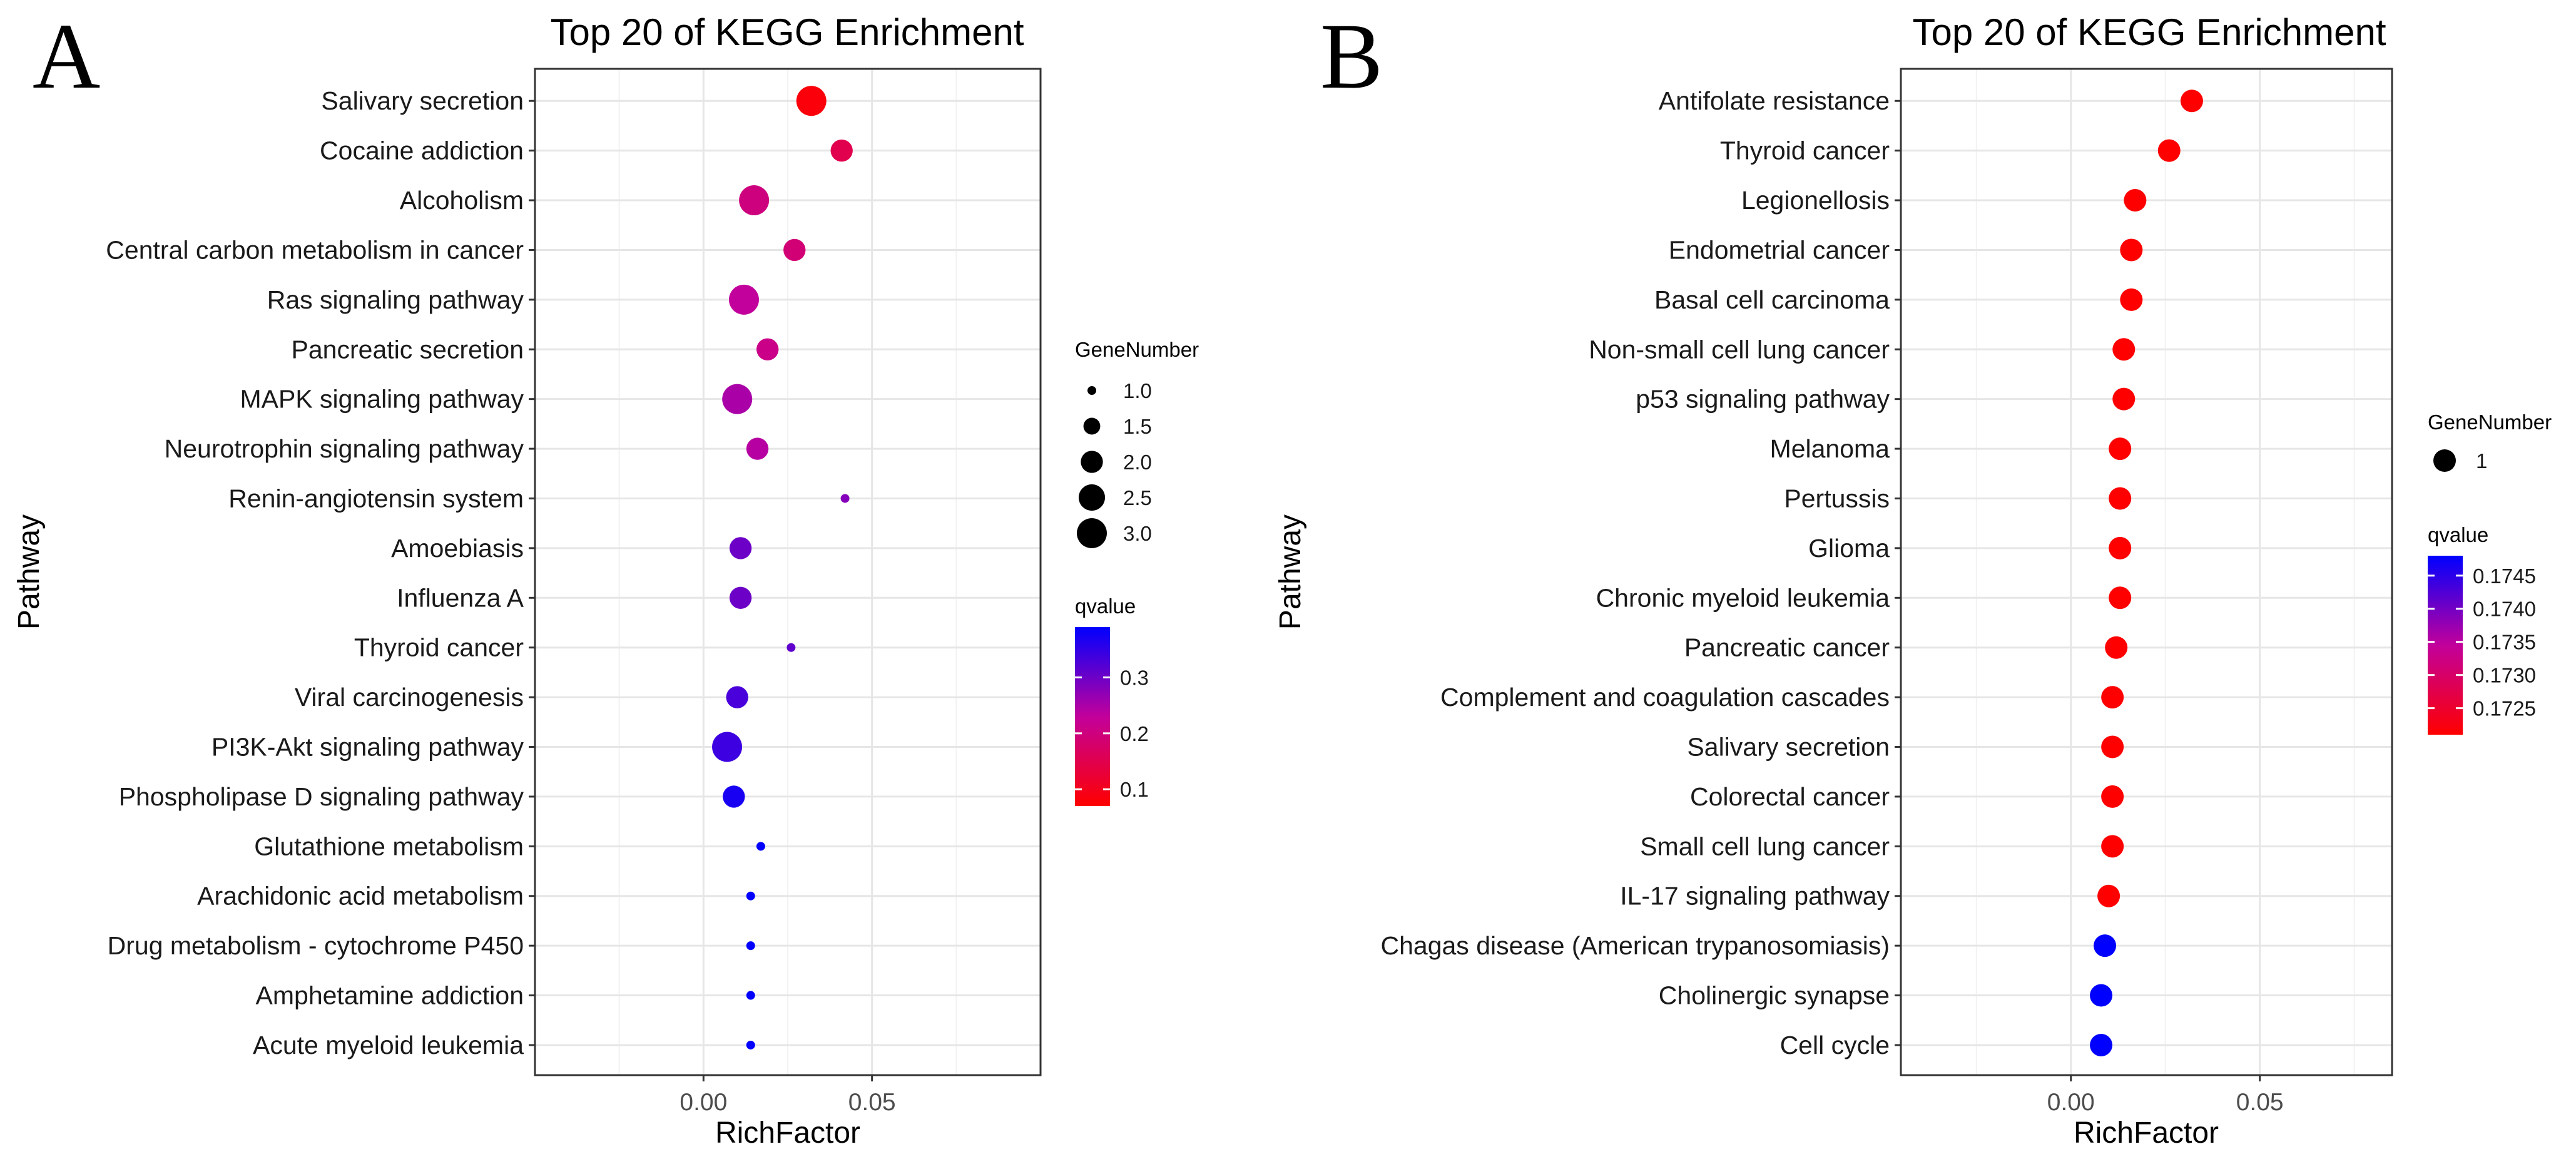 The image size is (2576, 1159). I want to click on category-label: Cocaine addiction, so click(422, 150).